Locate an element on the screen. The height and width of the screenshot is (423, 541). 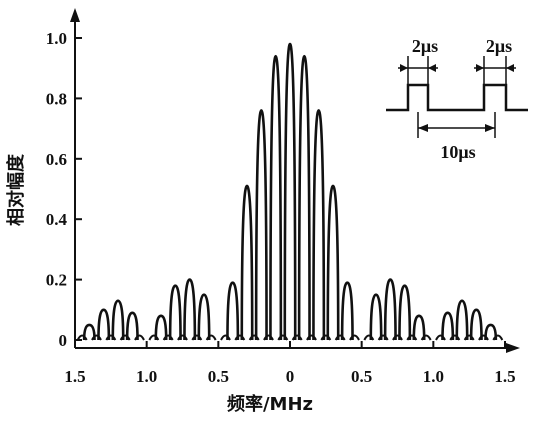
right-pulse-arrow-b is located at coordinates (510, 68).